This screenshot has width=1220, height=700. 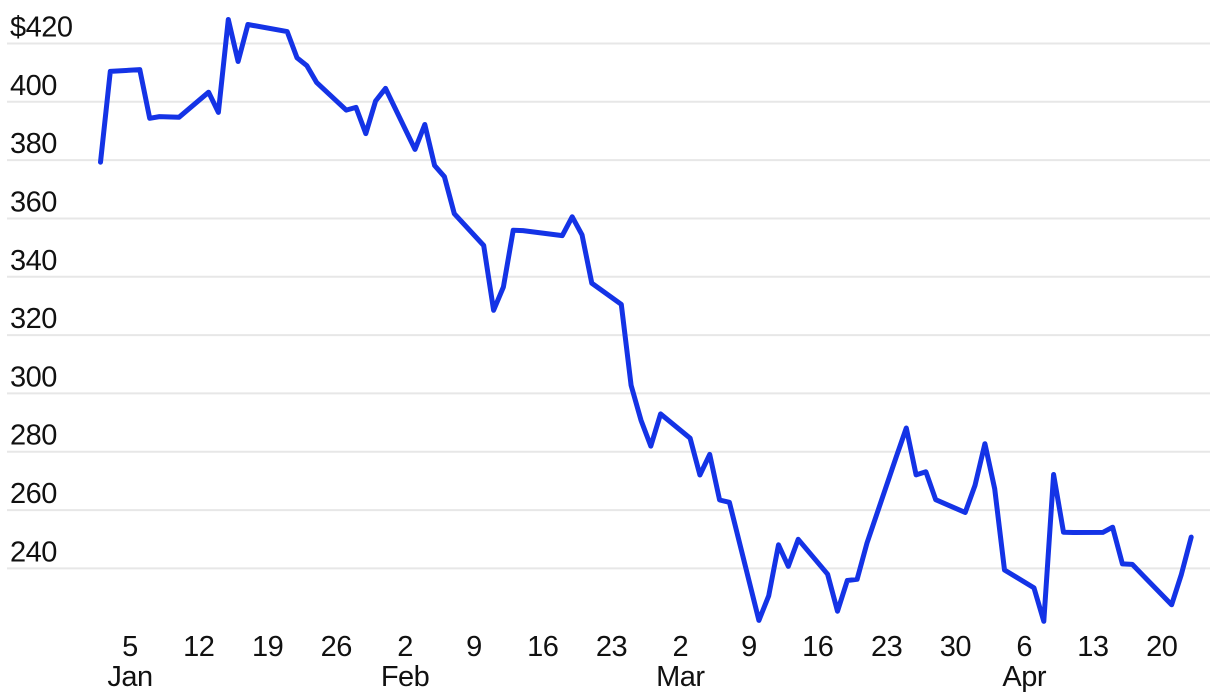 I want to click on x-axis-day-label: 5, so click(x=130, y=647).